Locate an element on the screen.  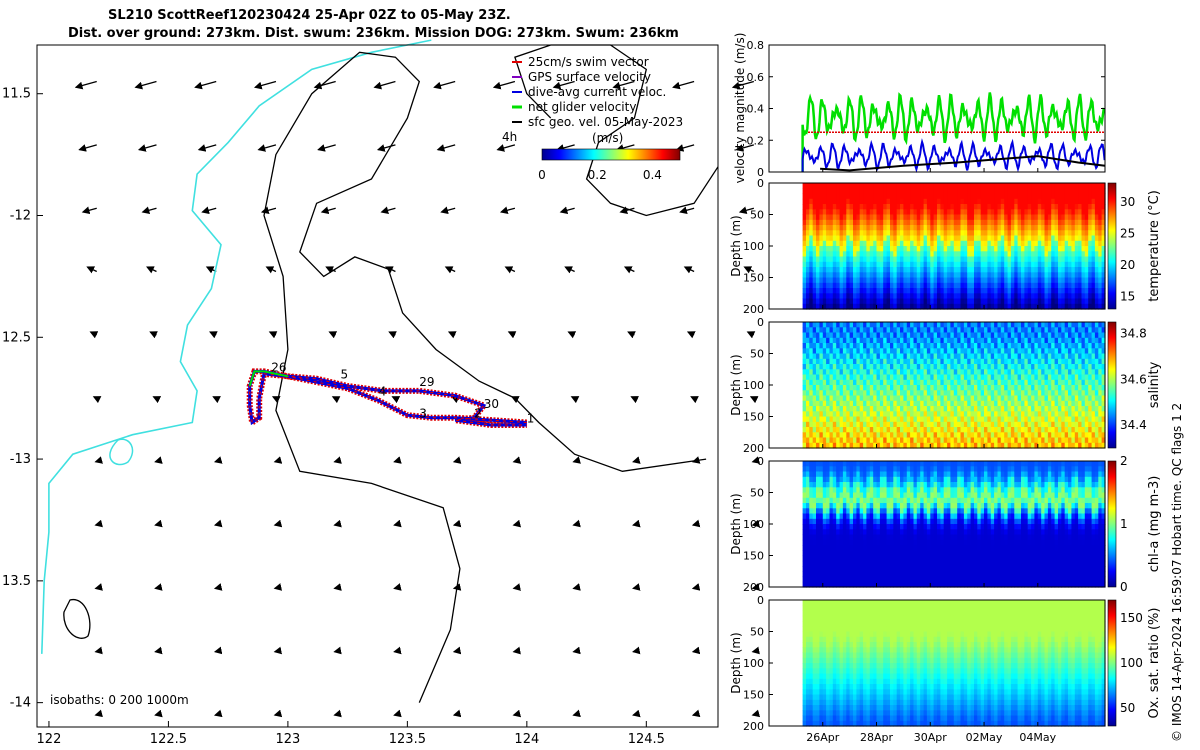
track-label: 30 is located at coordinates (491, 404).